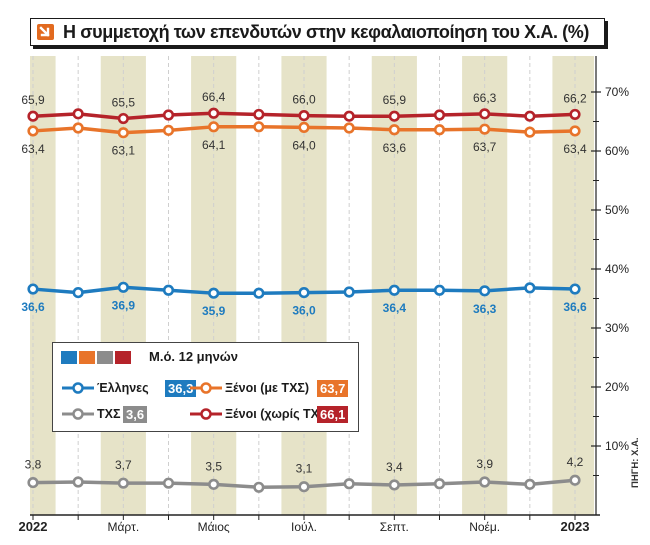 The height and width of the screenshot is (545, 650). Describe the element at coordinates (617, 269) in the screenshot. I see `y-tick-label: 40%` at that location.